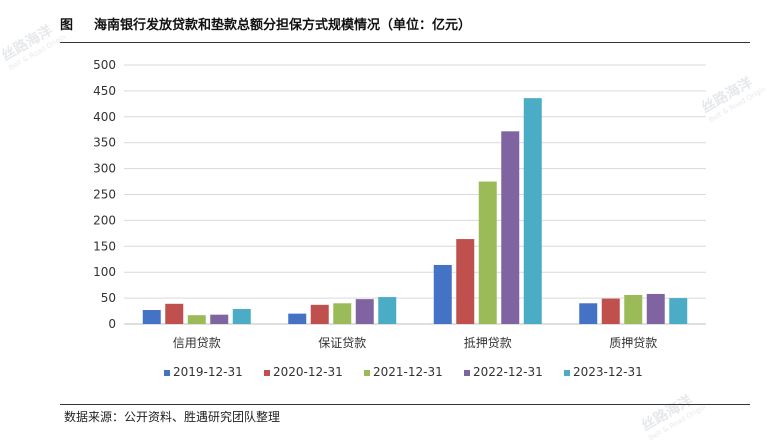 The image size is (767, 443). Describe the element at coordinates (104, 65) in the screenshot. I see `y-tick-label: 500` at that location.